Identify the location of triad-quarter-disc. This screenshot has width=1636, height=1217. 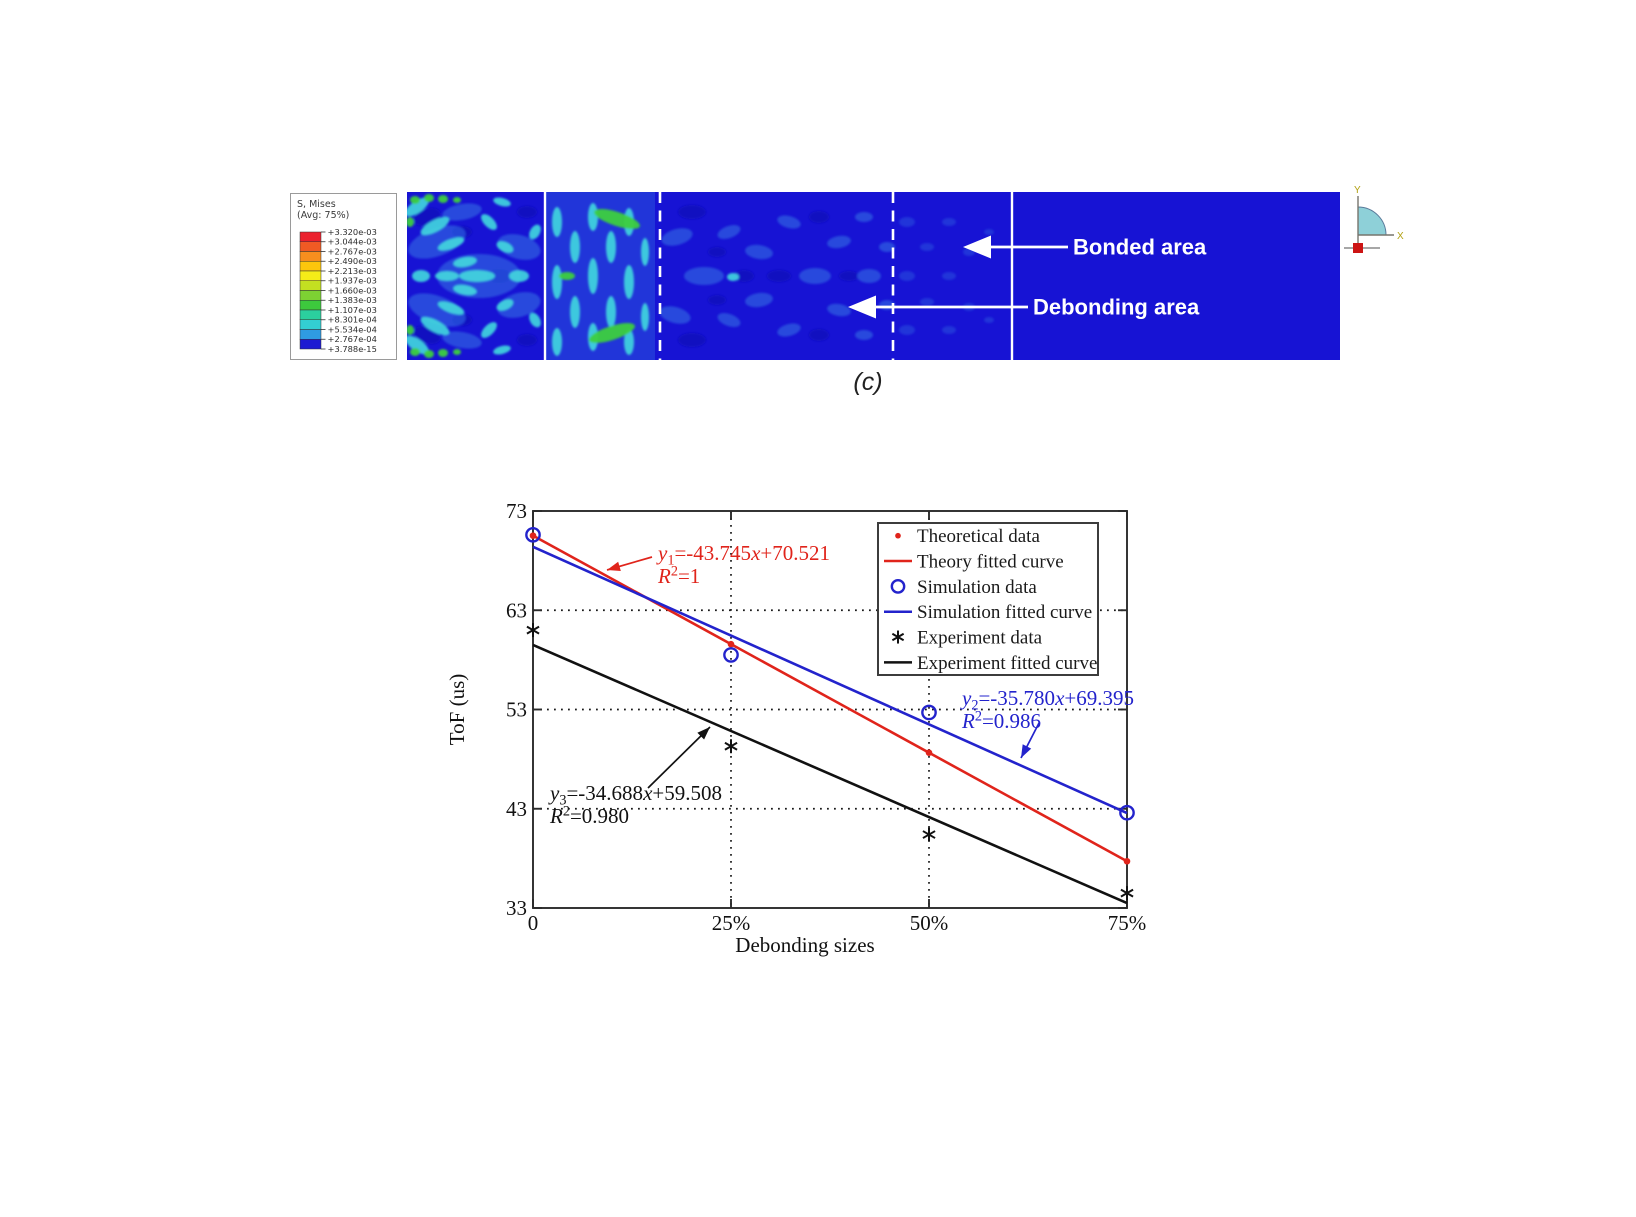
(1372, 221).